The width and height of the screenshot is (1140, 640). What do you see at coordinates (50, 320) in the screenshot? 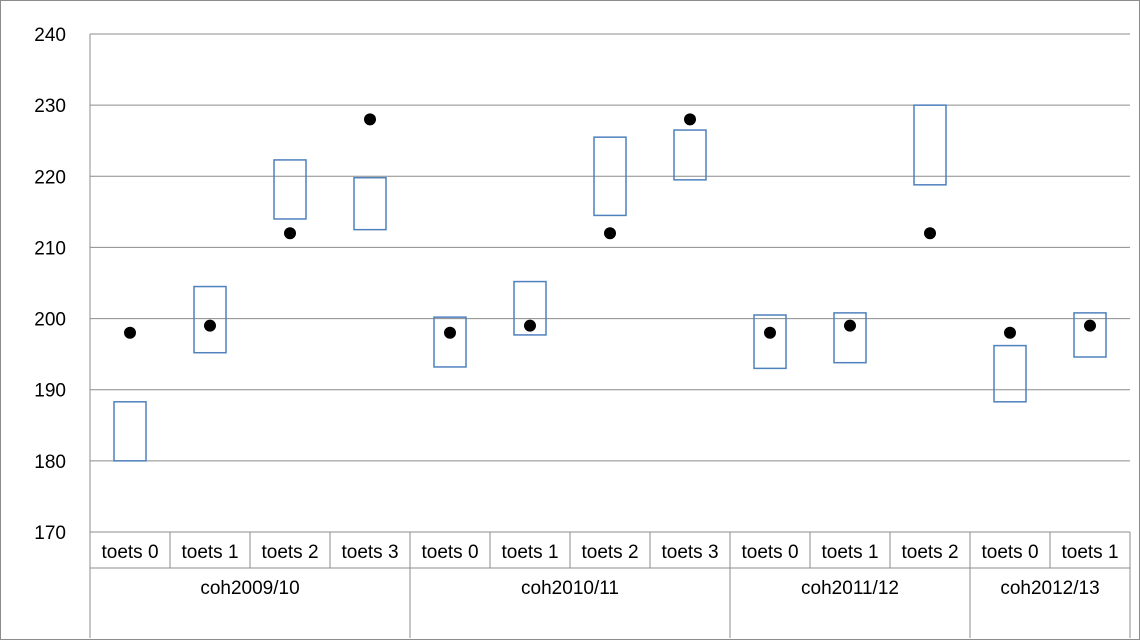
I see `y-tick-label: 200` at bounding box center [50, 320].